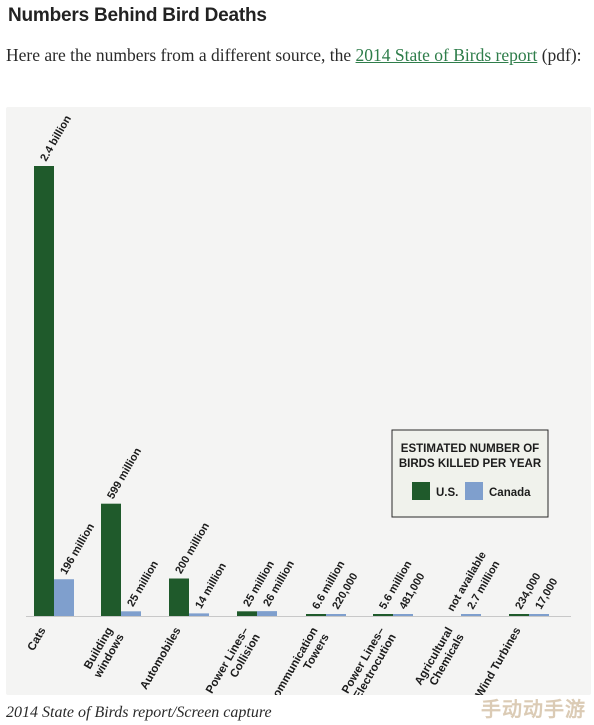  Describe the element at coordinates (192, 548) in the screenshot. I see `value-label-us-2: 200 million` at that location.